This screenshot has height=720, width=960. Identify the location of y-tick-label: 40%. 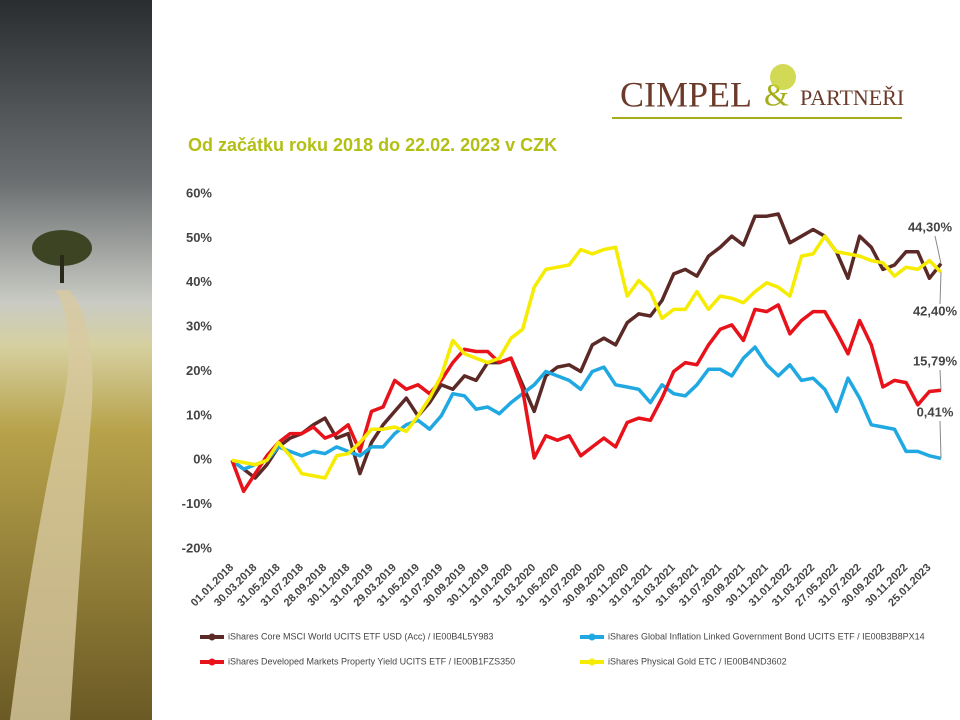
(199, 281).